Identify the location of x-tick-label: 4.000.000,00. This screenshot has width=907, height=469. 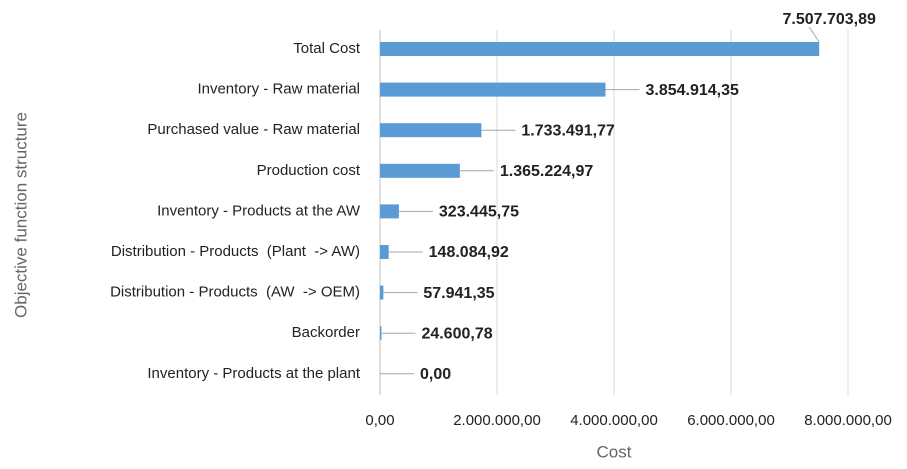
(614, 420).